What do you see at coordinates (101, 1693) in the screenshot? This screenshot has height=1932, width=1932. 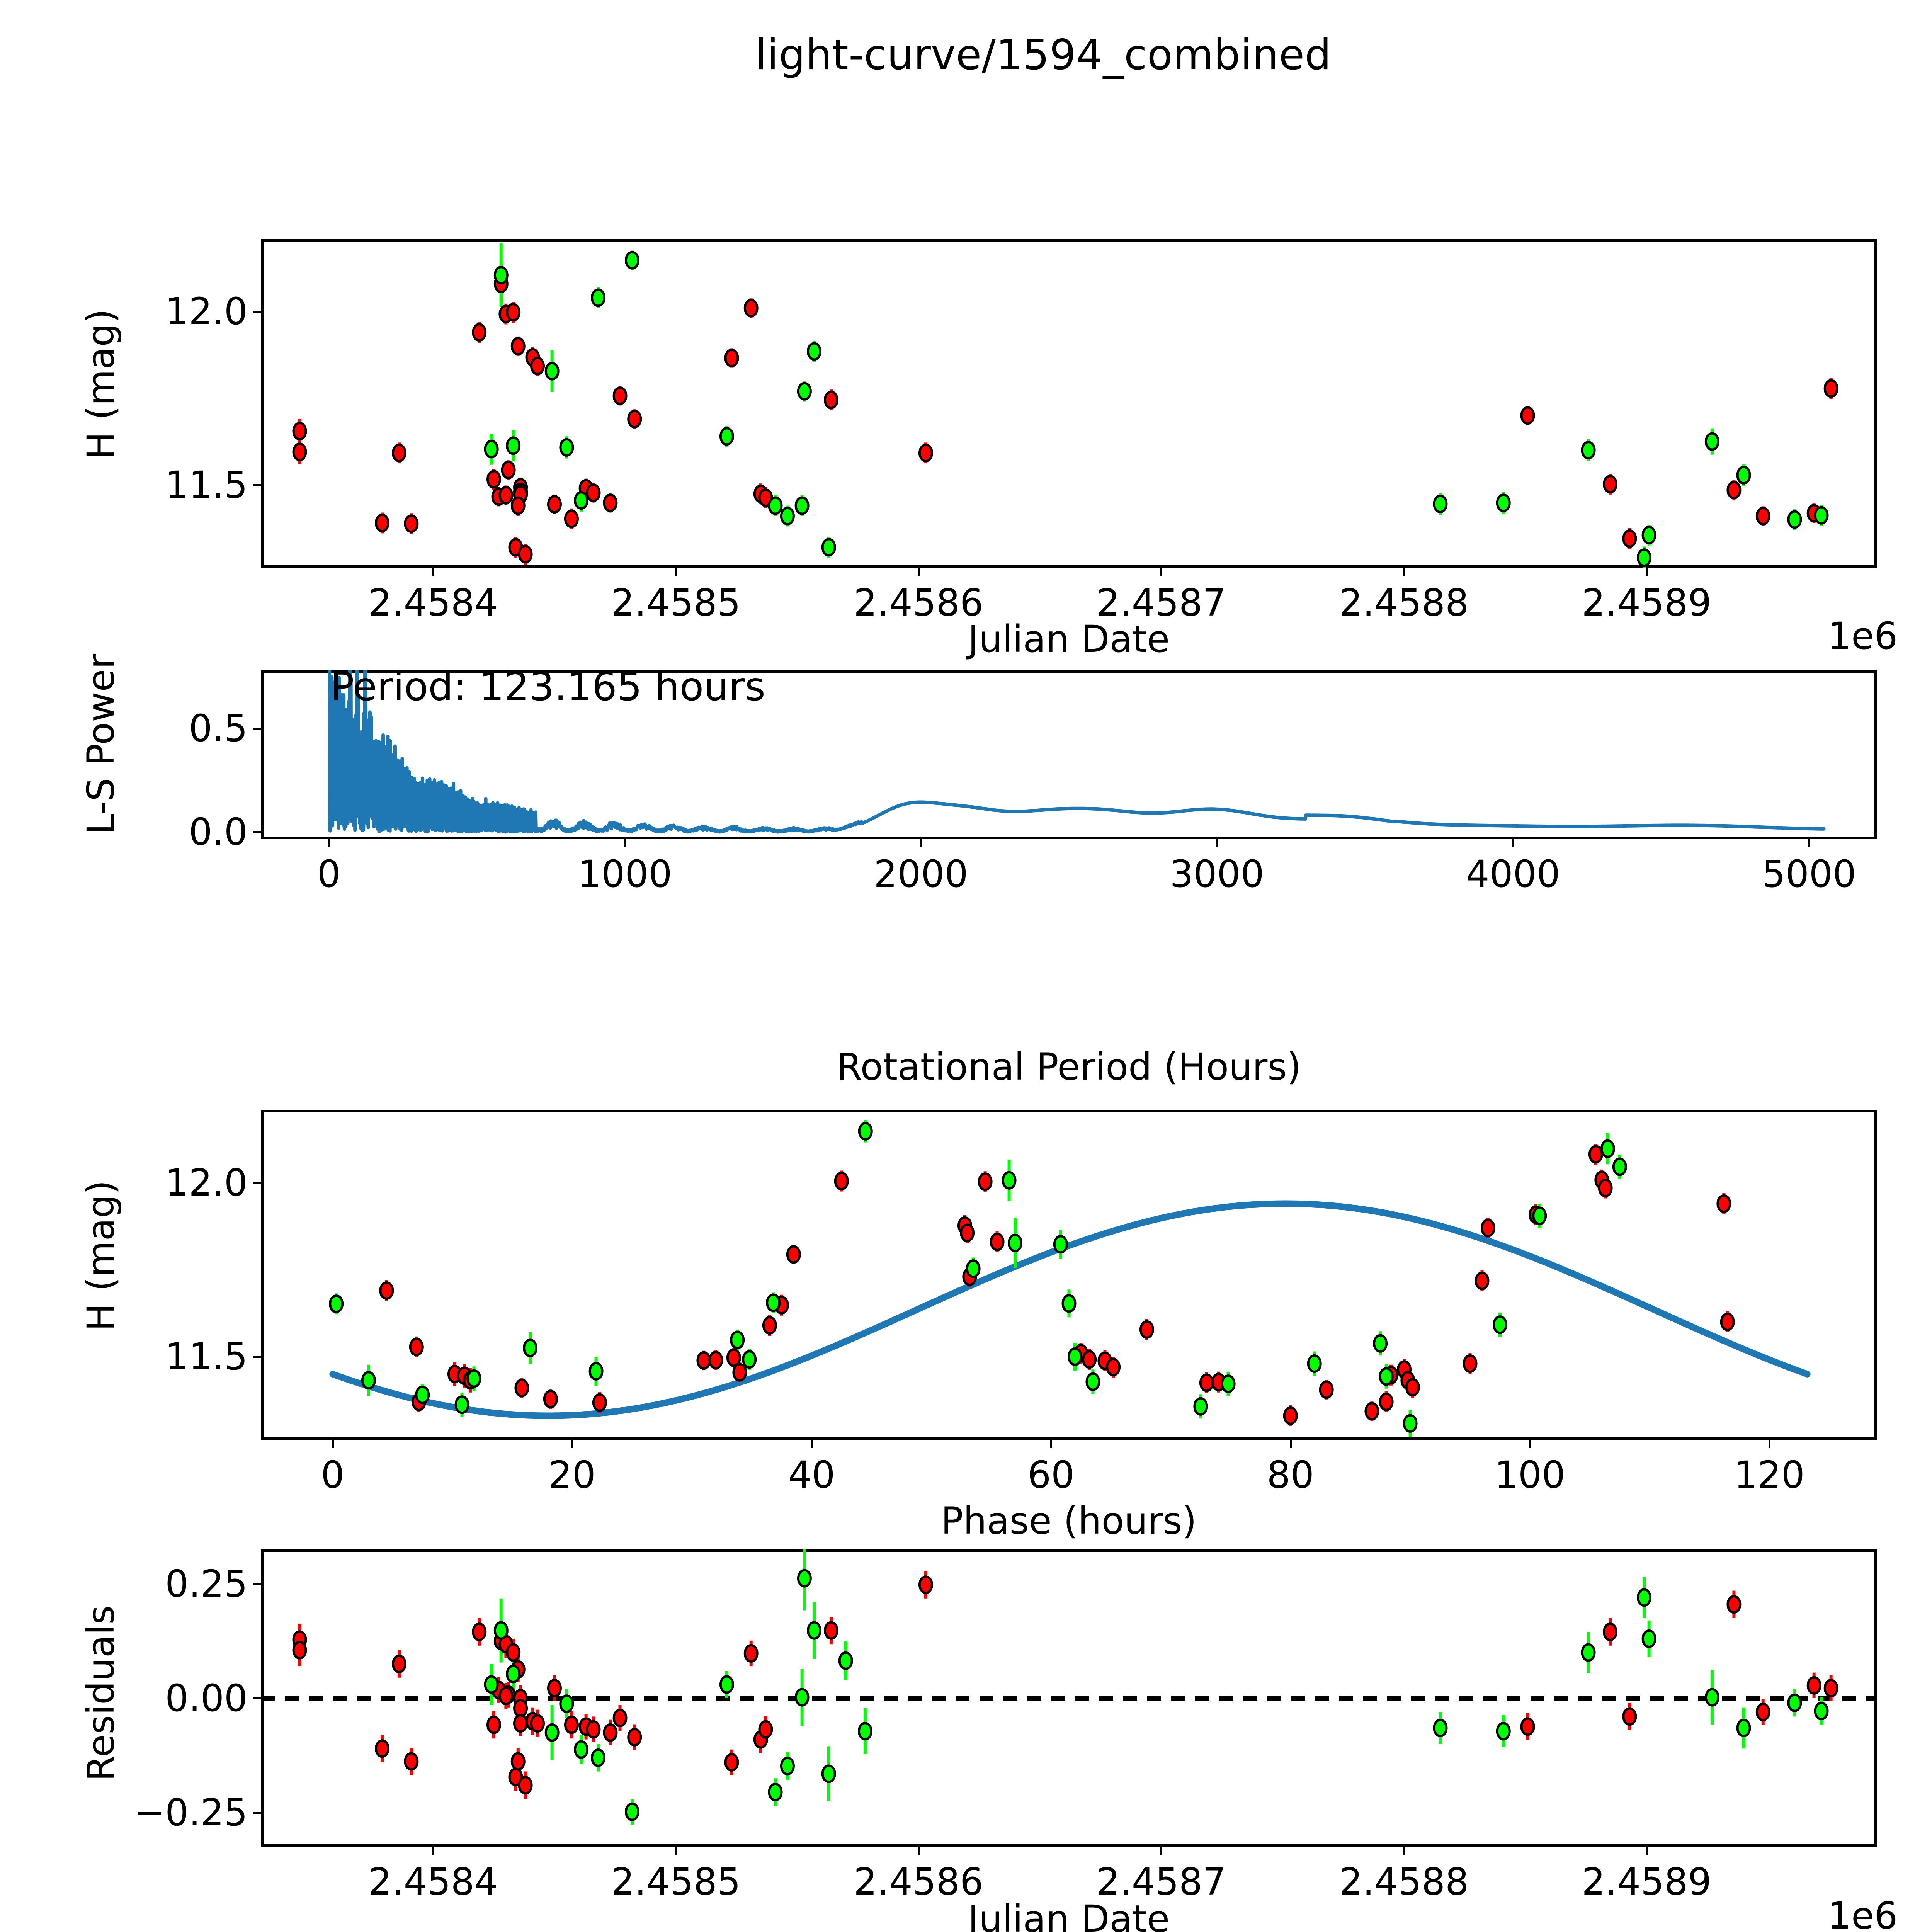 I see `residuals-yaxis-label: Residuals` at bounding box center [101, 1693].